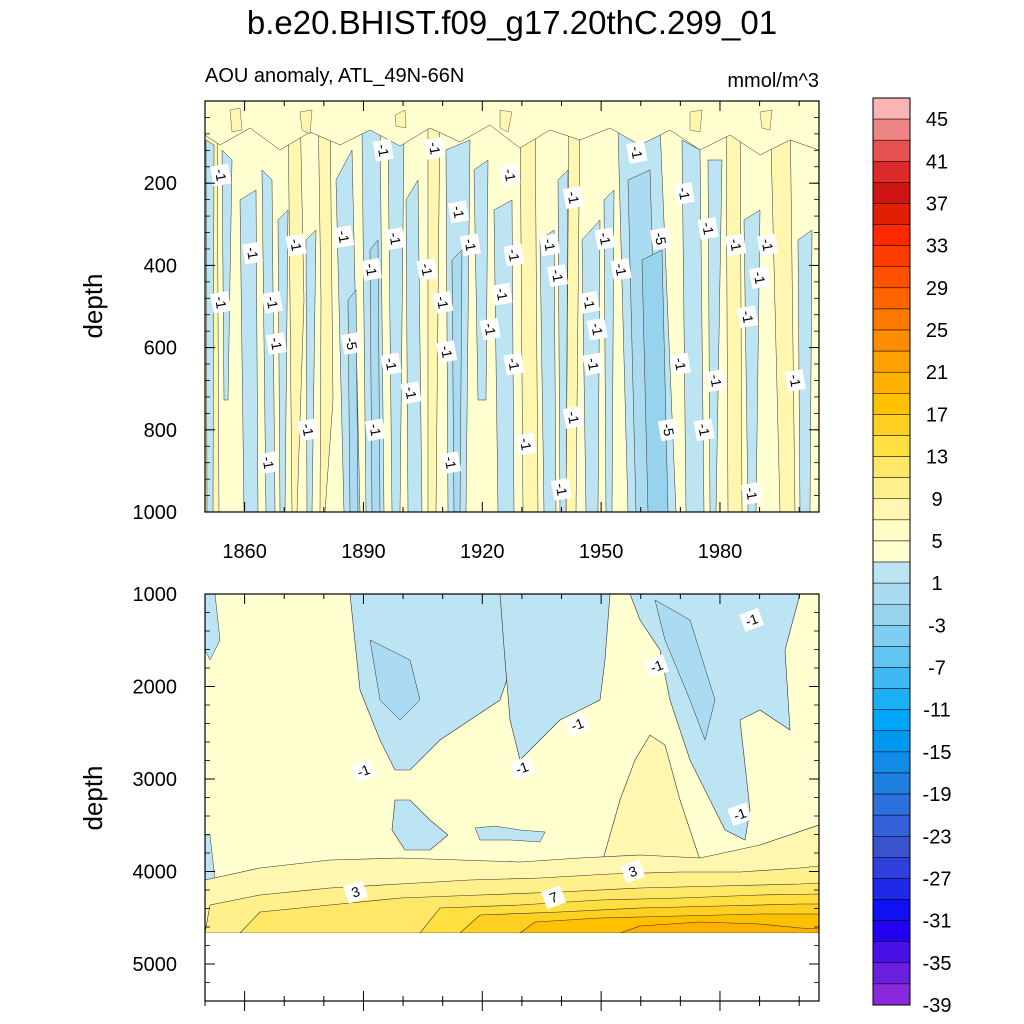 The height and width of the screenshot is (1024, 1024). I want to click on upper-y-axis-title: depth, so click(93, 305).